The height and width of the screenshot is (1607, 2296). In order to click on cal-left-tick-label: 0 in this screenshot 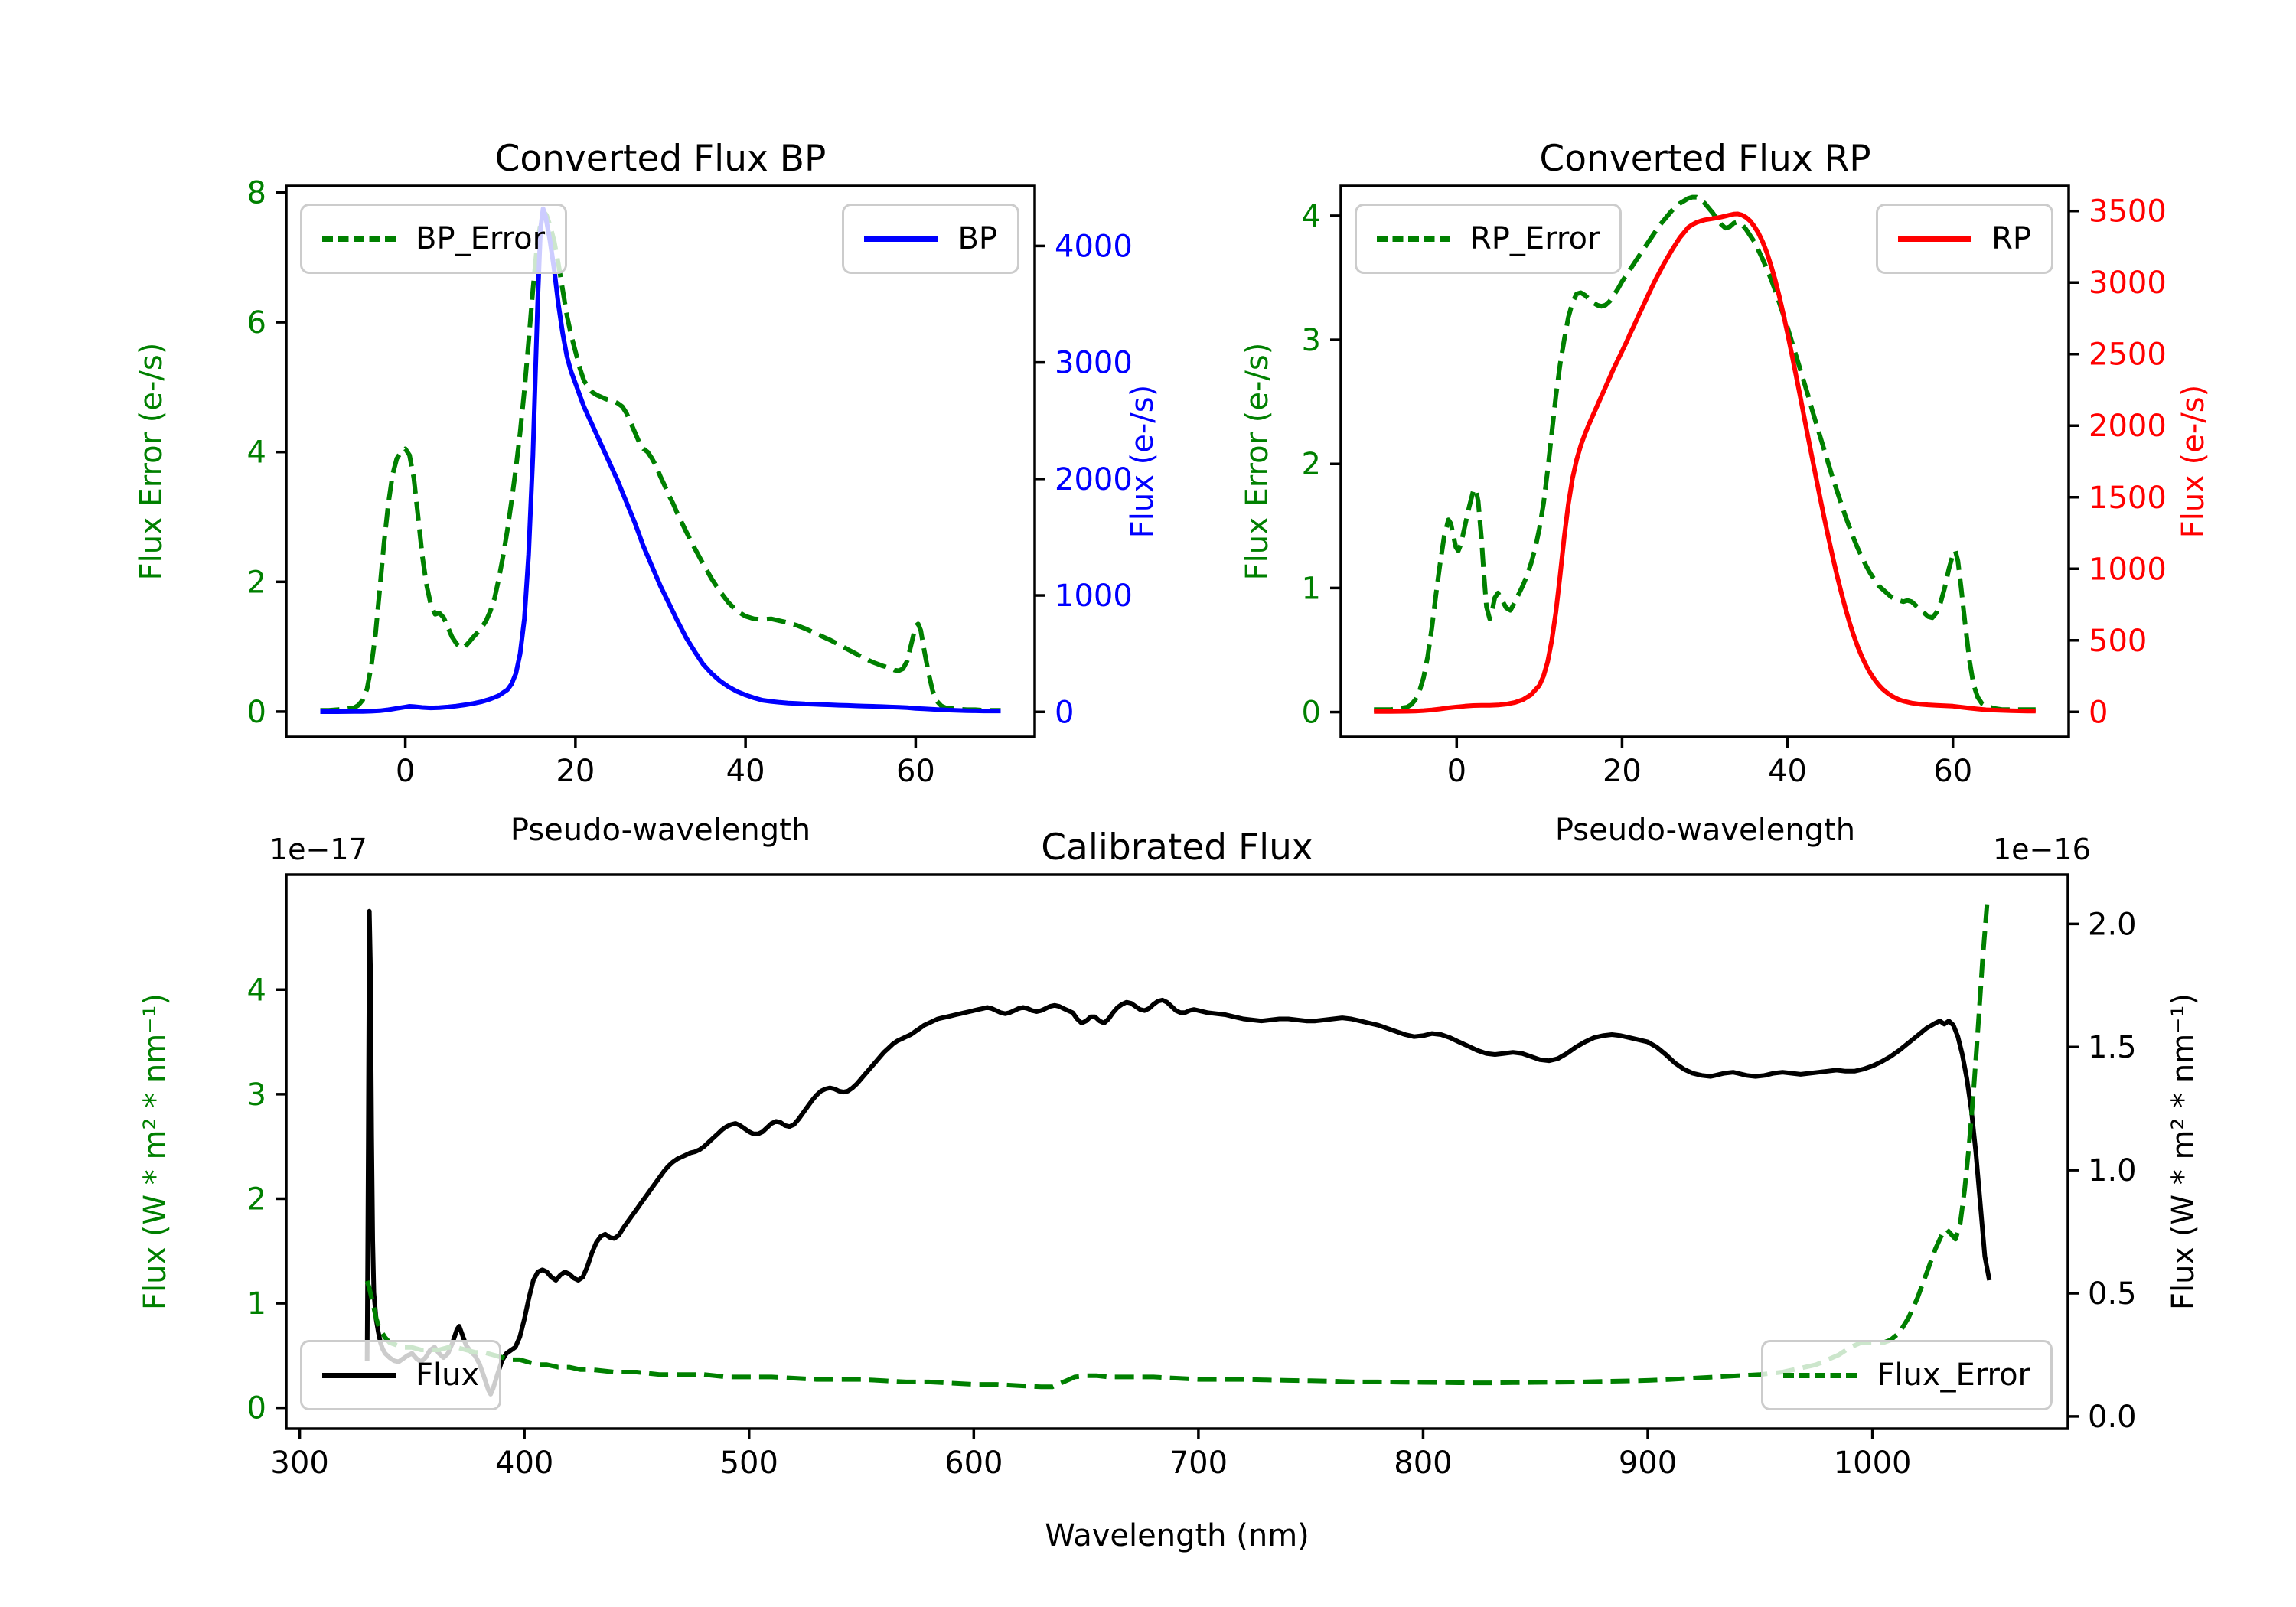, I will do `click(256, 1408)`.